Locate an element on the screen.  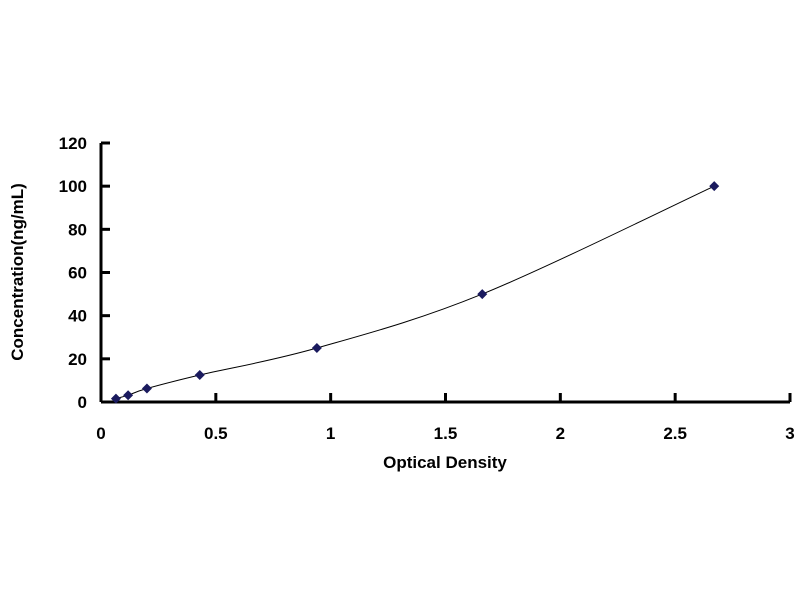
y-tick-label: 0 is located at coordinates (82, 402).